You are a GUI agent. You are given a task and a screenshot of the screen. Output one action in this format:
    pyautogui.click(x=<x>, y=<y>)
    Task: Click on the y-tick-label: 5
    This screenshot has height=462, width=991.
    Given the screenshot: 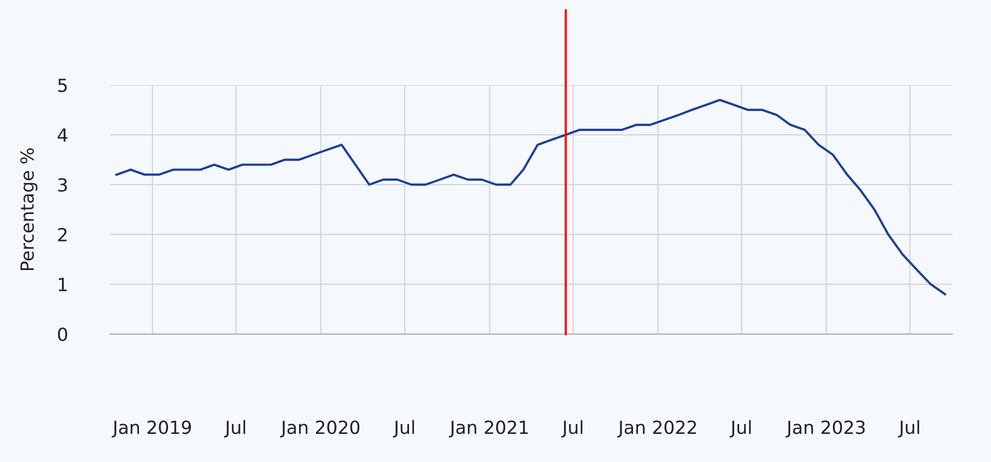 What is the action you would take?
    pyautogui.click(x=62, y=85)
    